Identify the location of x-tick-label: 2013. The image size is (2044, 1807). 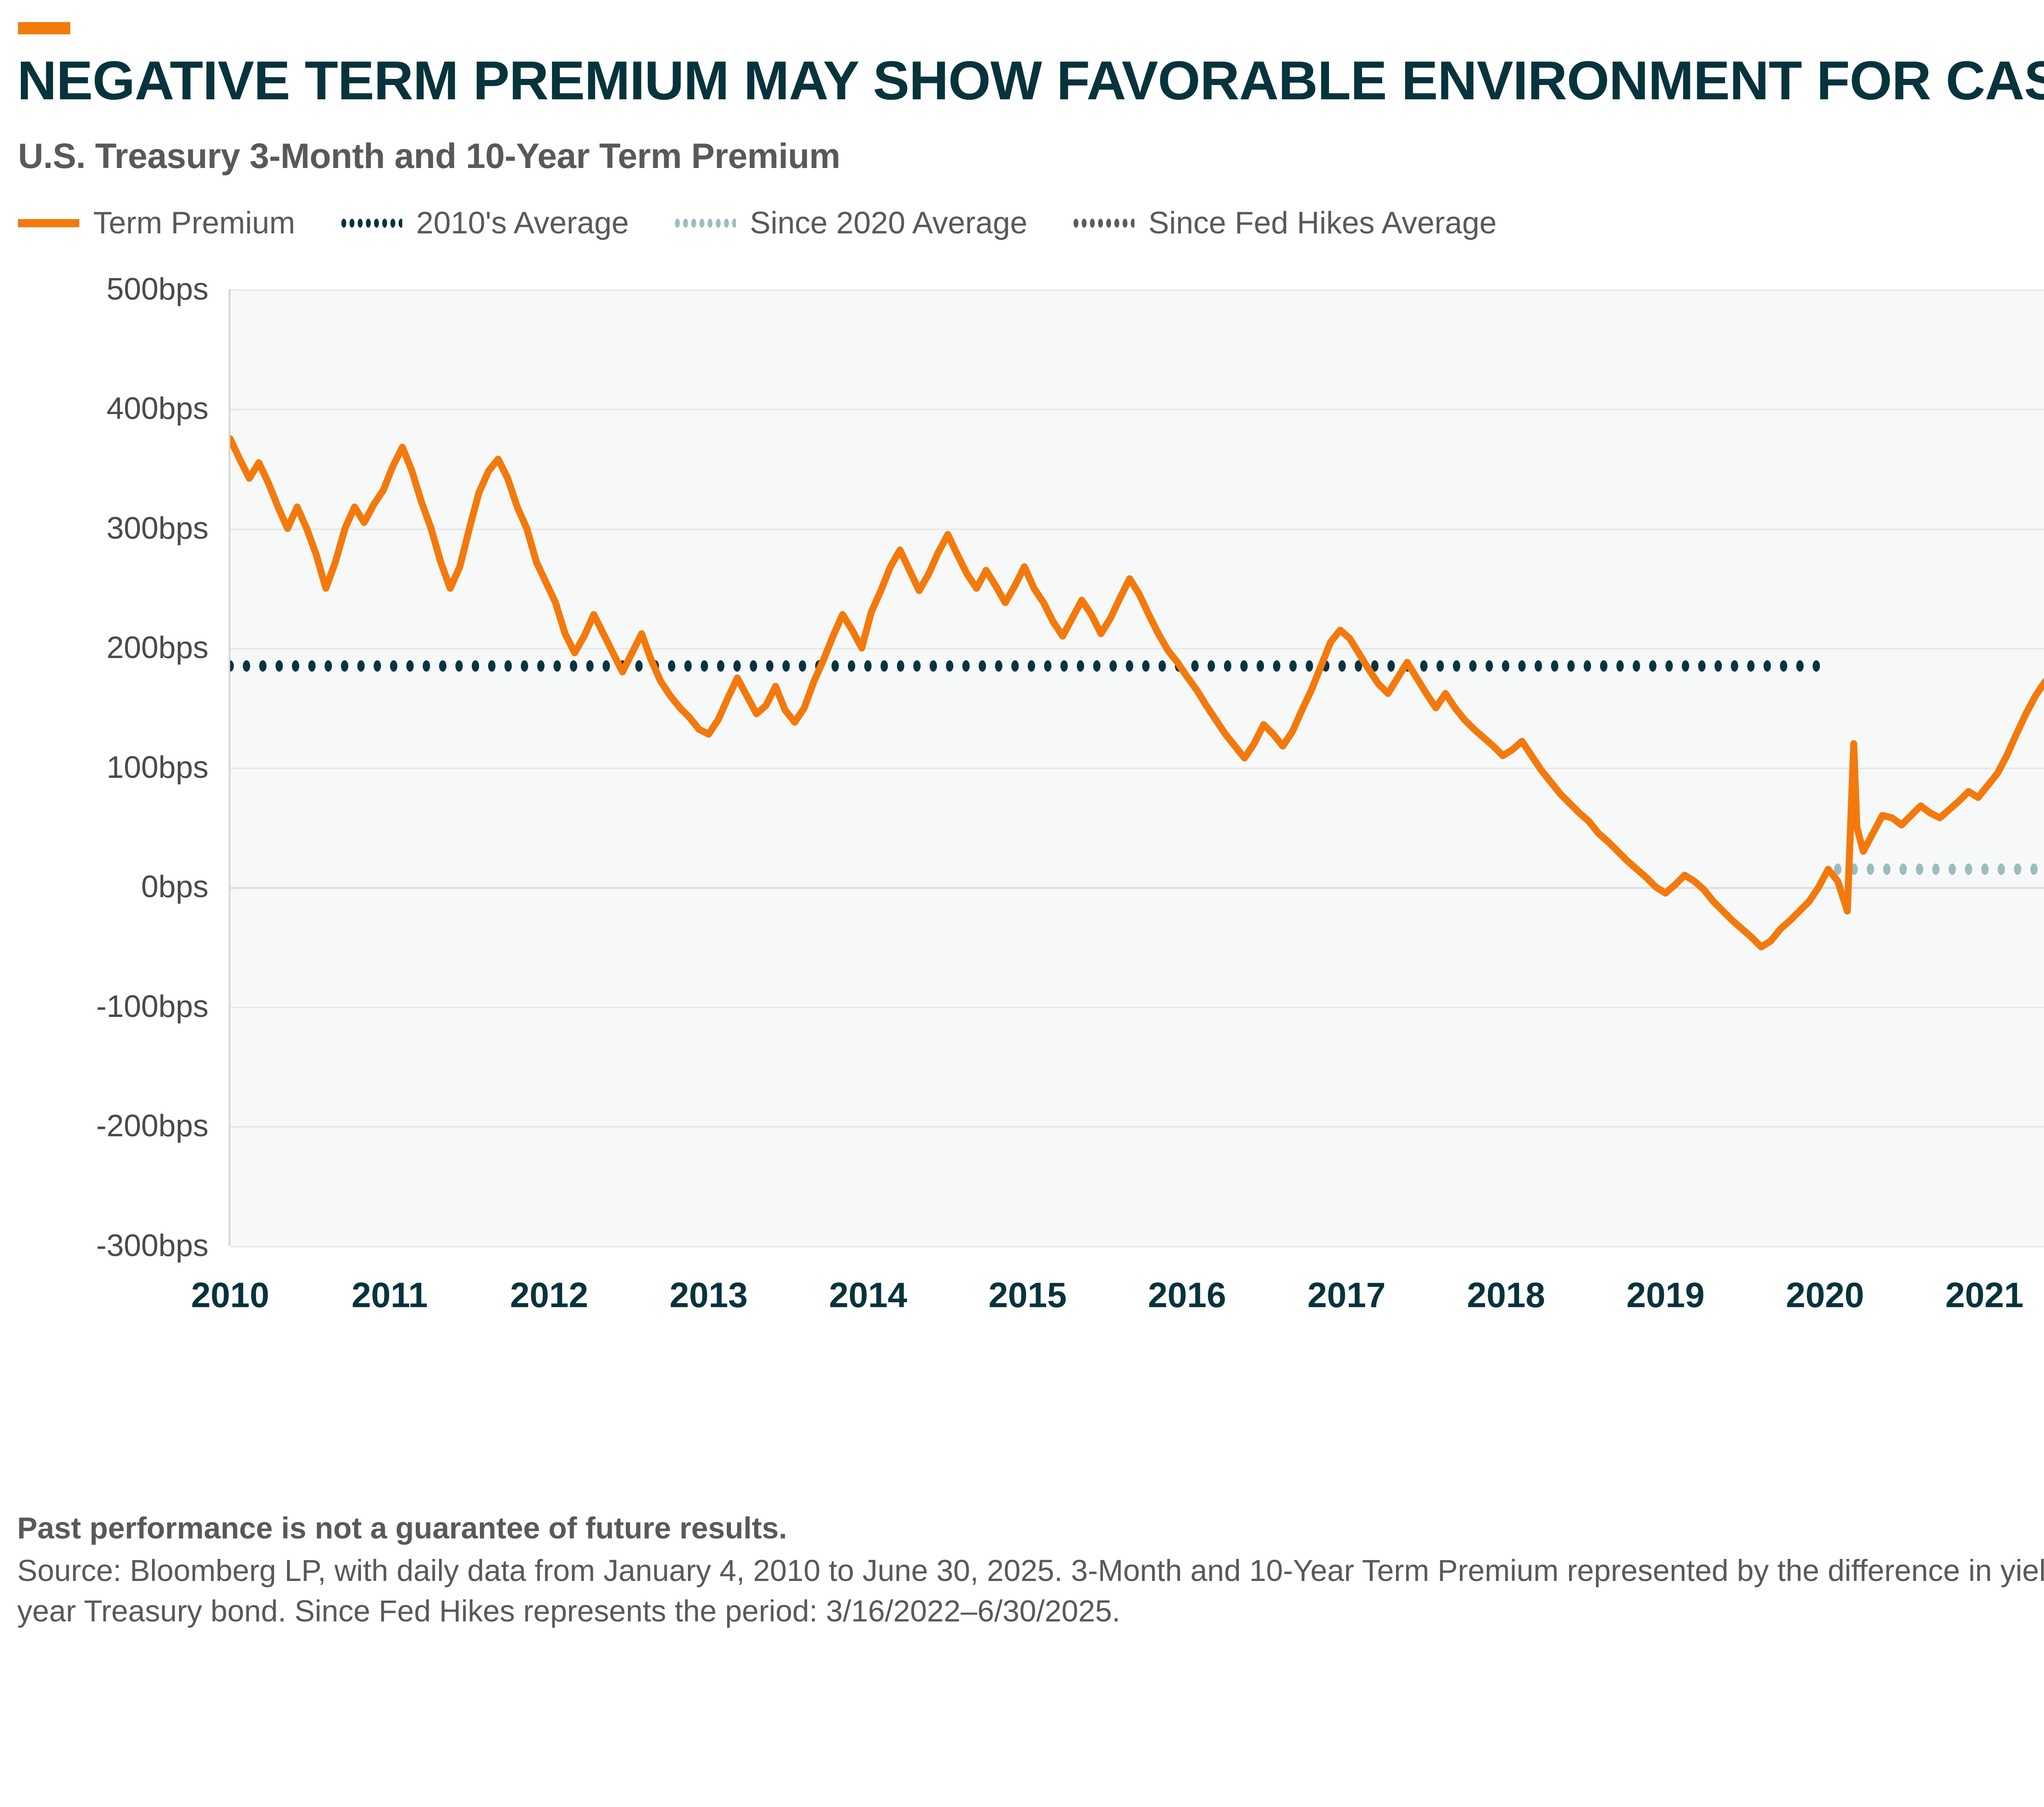
(708, 1295).